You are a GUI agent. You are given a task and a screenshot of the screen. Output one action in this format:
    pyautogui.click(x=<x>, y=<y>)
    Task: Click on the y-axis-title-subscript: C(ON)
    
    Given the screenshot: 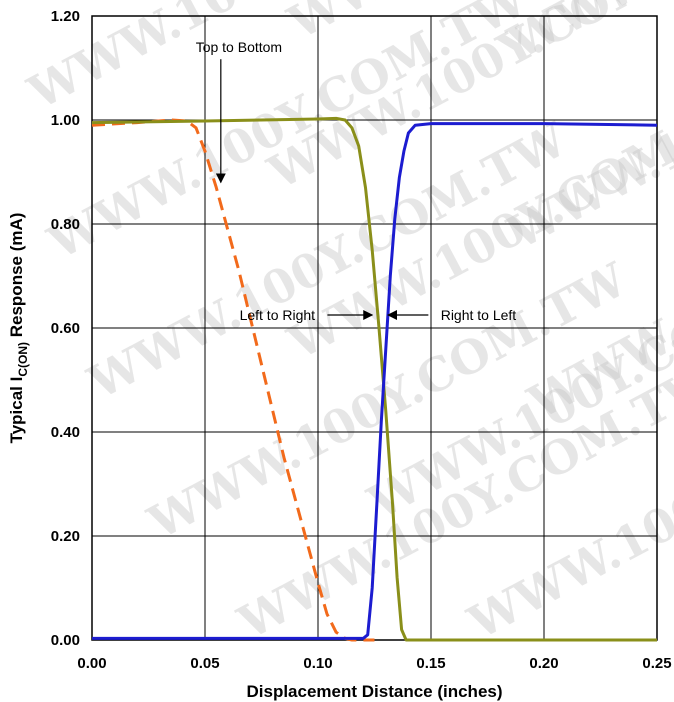 What is the action you would take?
    pyautogui.click(x=23, y=359)
    